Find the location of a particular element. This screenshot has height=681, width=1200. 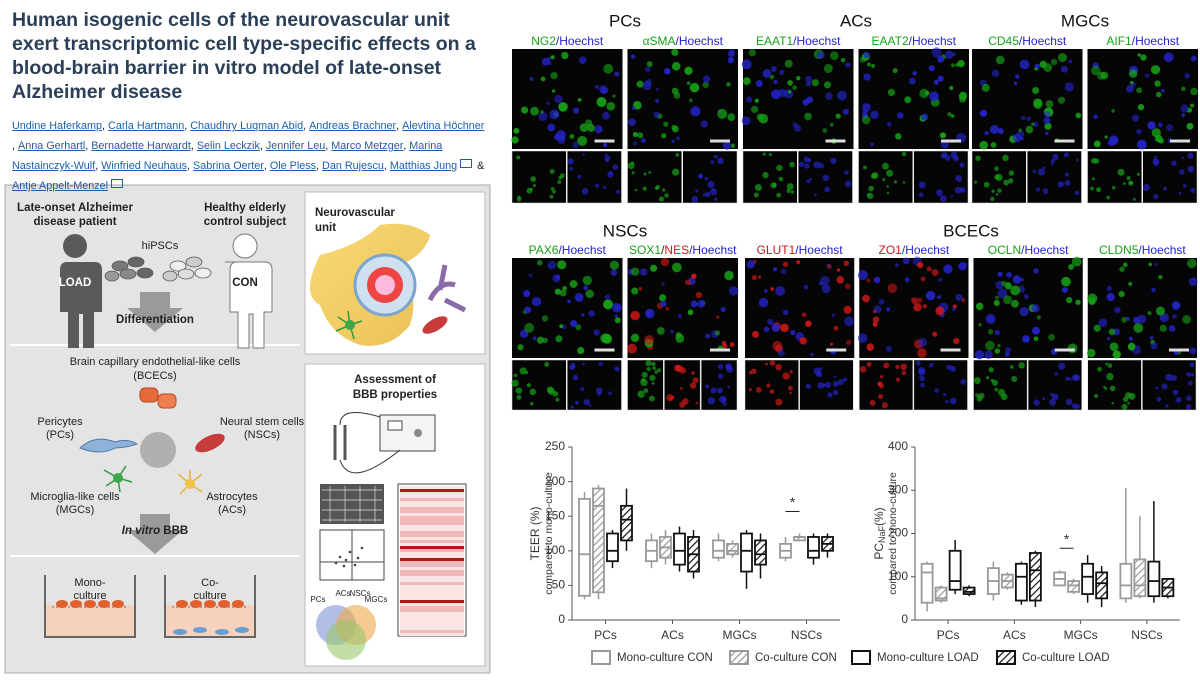

stain-label-part: / is located at coordinates (663, 250).